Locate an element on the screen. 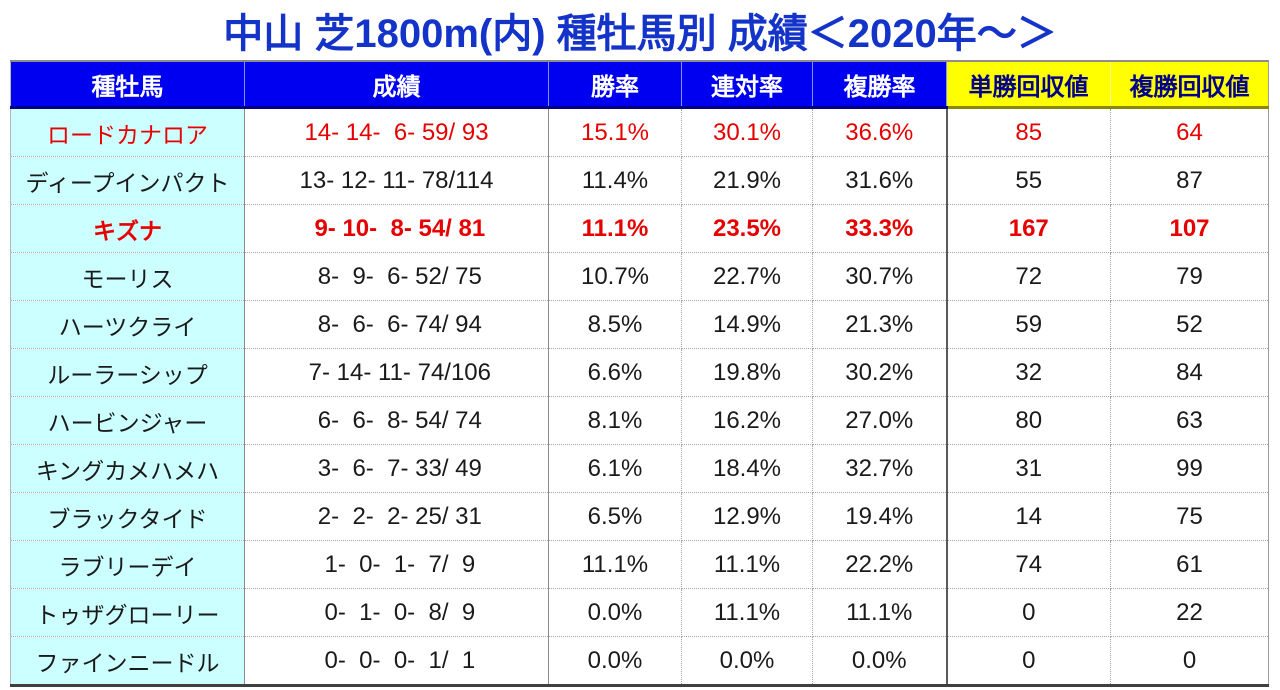 The image size is (1280, 690). stat-cell: 63 is located at coordinates (1189, 420).